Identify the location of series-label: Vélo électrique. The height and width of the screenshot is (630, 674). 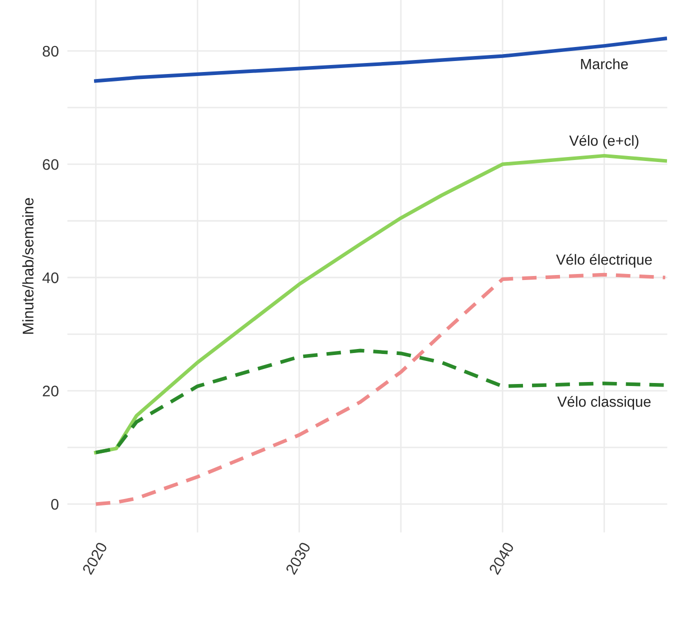
(604, 261).